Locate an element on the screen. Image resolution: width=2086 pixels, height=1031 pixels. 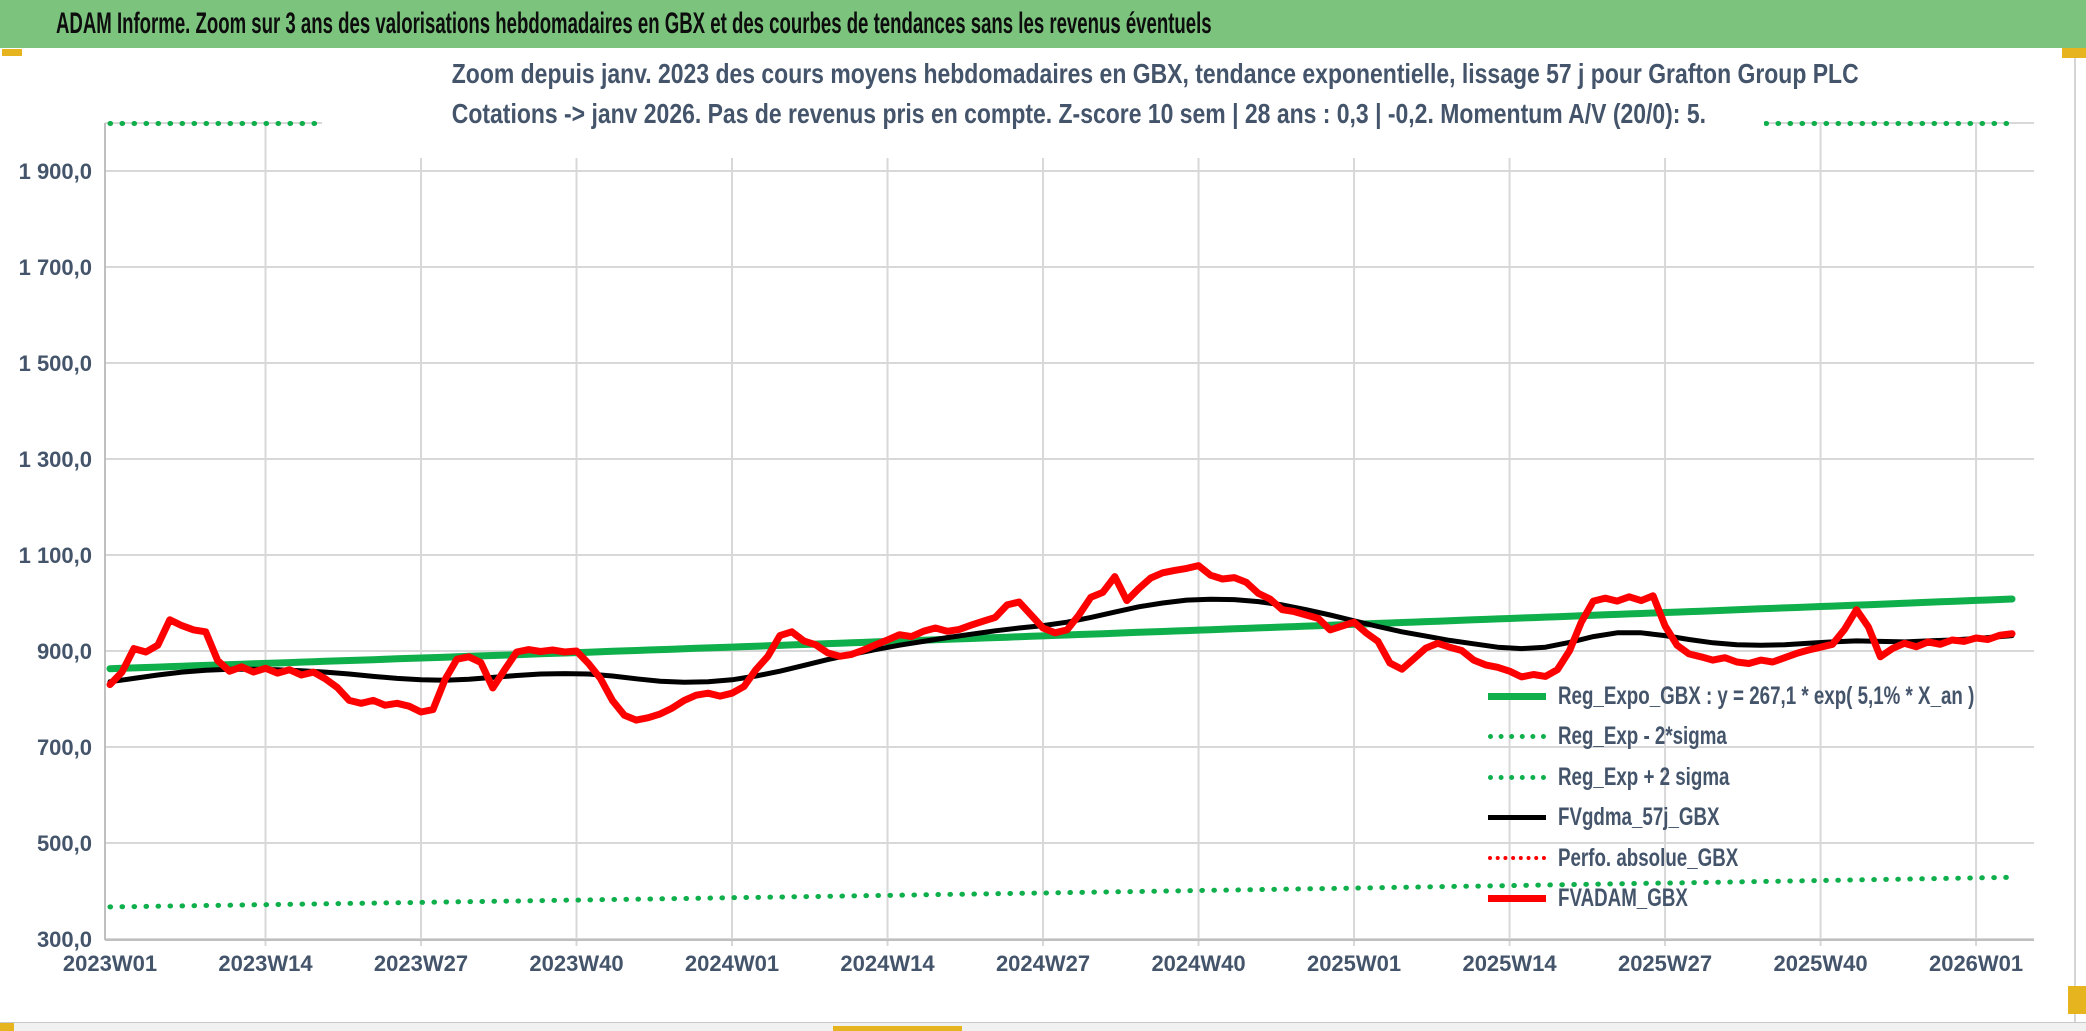
y-axis-label: 1 900,0 is located at coordinates (55, 171).